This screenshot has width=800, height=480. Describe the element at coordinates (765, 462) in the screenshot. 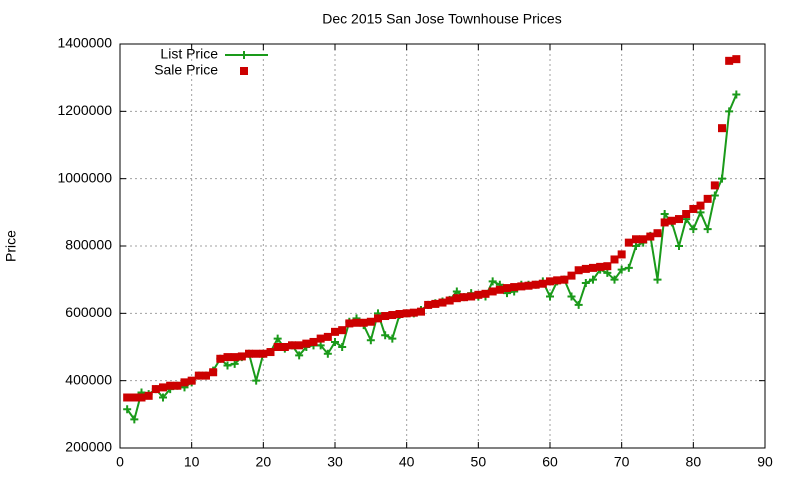

I see `x-tick-label: 90` at that location.